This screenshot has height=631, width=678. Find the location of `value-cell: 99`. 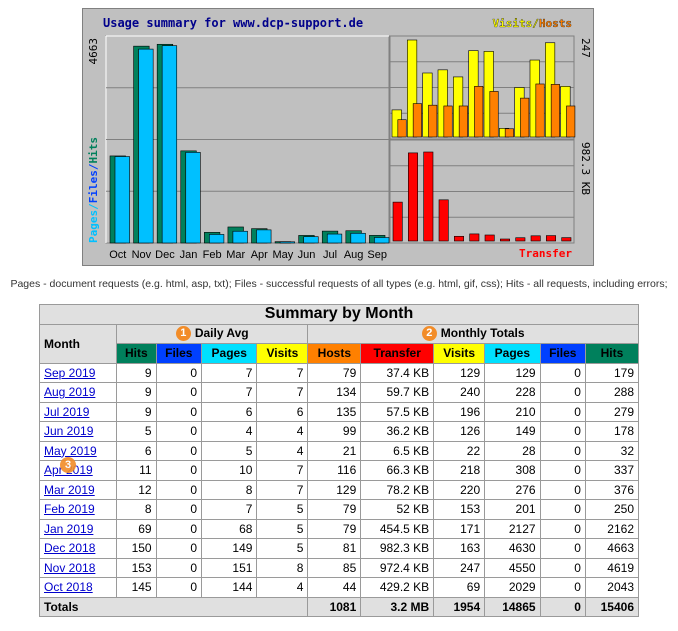

value-cell: 99 is located at coordinates (334, 431).